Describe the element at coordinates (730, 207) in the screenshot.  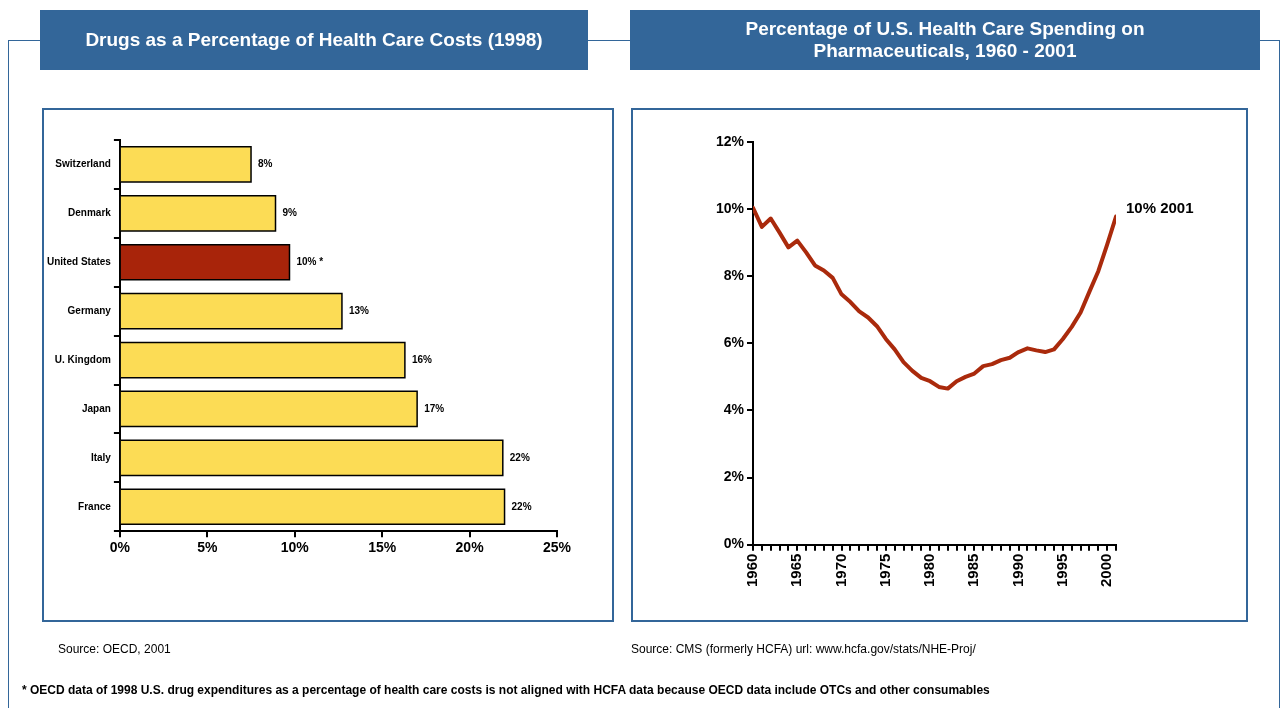
I see `y-tick-label: 10%` at that location.